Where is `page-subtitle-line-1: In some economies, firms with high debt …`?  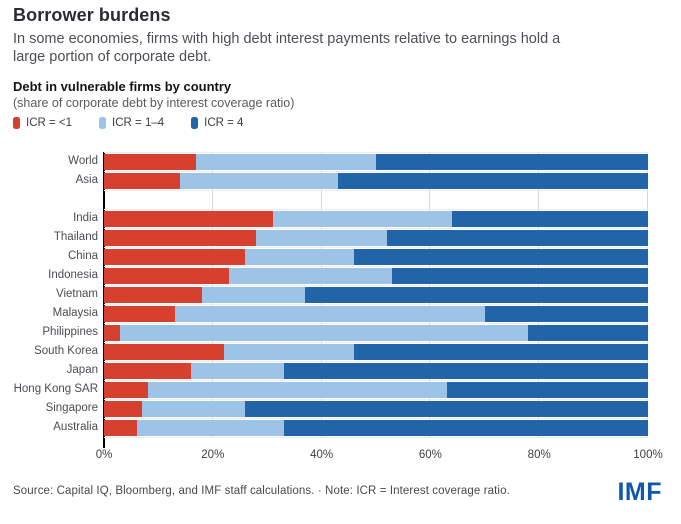
page-subtitle-line-1: In some economies, firms with high debt … is located at coordinates (287, 39).